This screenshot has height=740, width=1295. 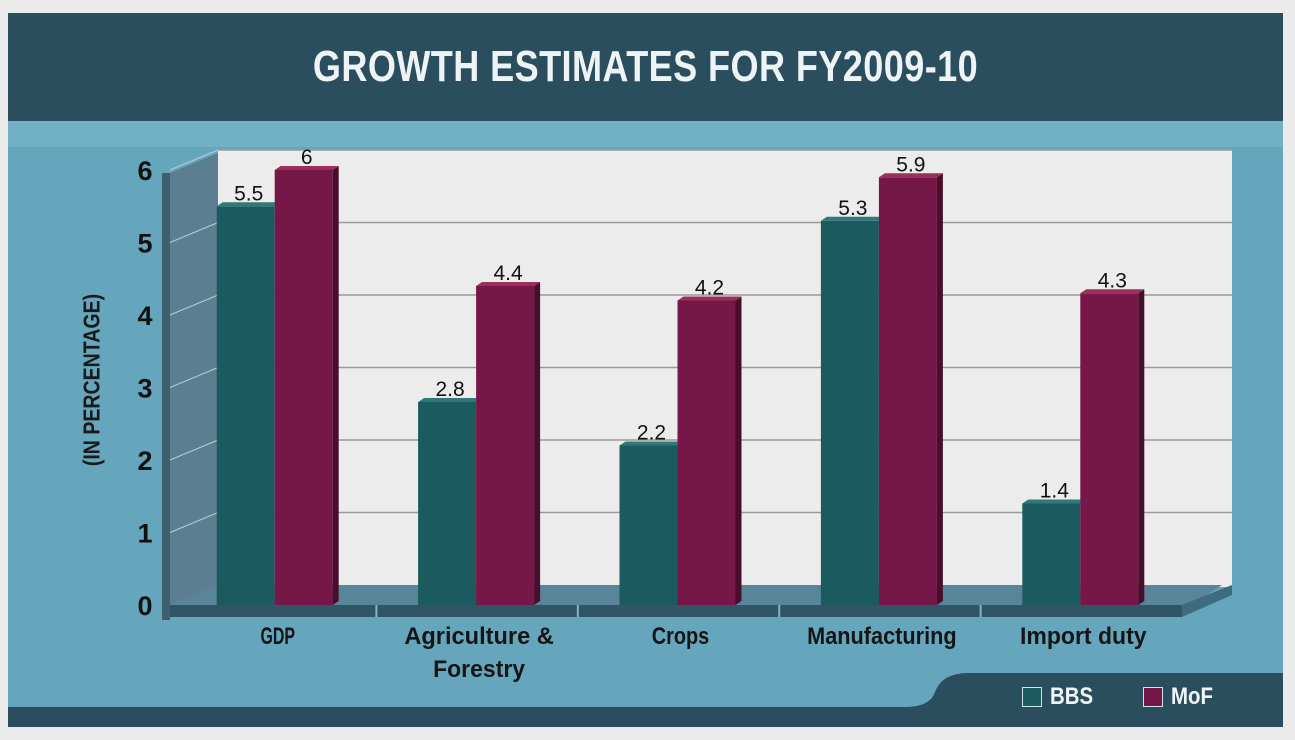 I want to click on data-label: 1.4, so click(x=1055, y=491).